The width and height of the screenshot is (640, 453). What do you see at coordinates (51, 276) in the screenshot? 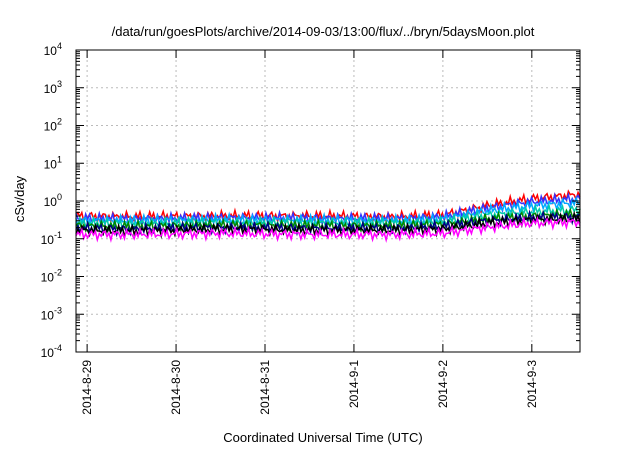
I see `y-tick-label: 10⁻²` at bounding box center [51, 276].